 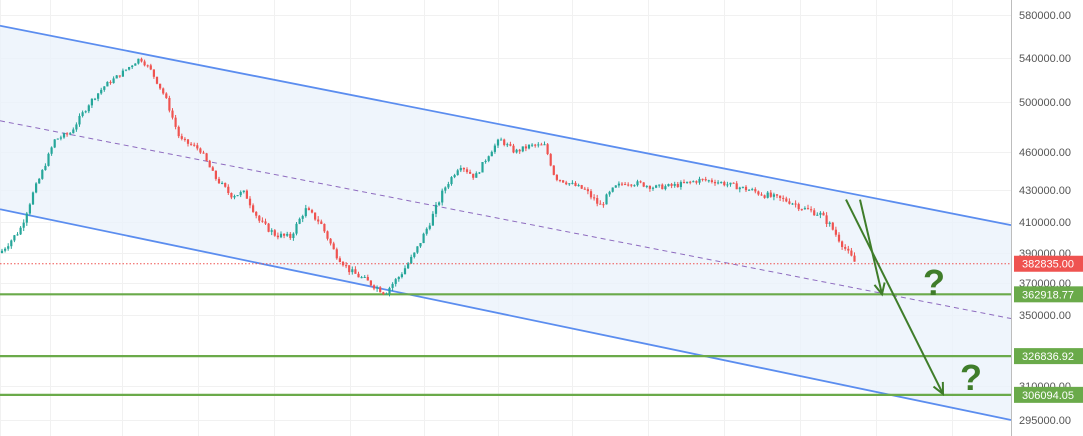 I want to click on support-level-badge, so click(x=1048, y=394).